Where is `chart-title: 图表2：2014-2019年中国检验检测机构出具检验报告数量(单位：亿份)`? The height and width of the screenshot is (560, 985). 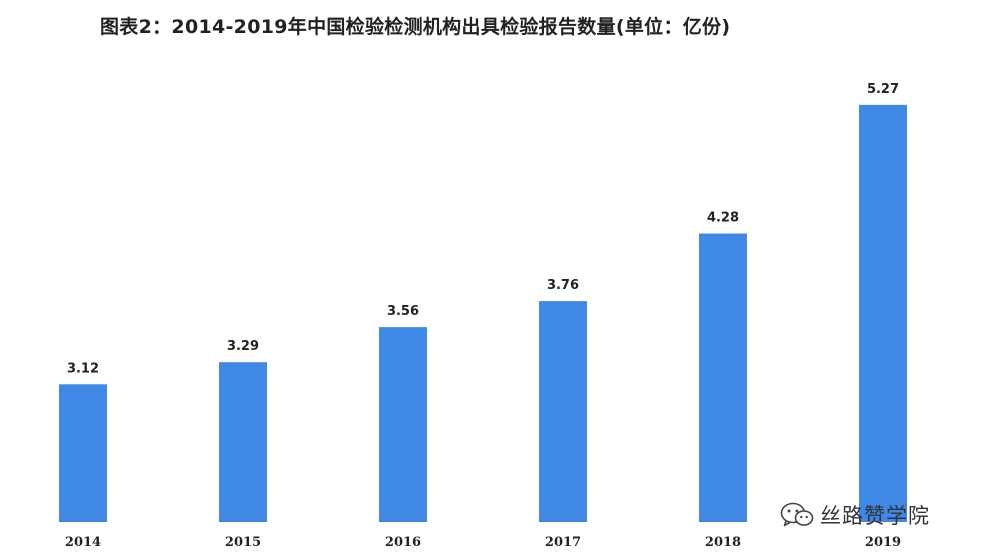 chart-title: 图表2：2014-2019年中国检验检测机构出具检验报告数量(单位：亿份) is located at coordinates (415, 27).